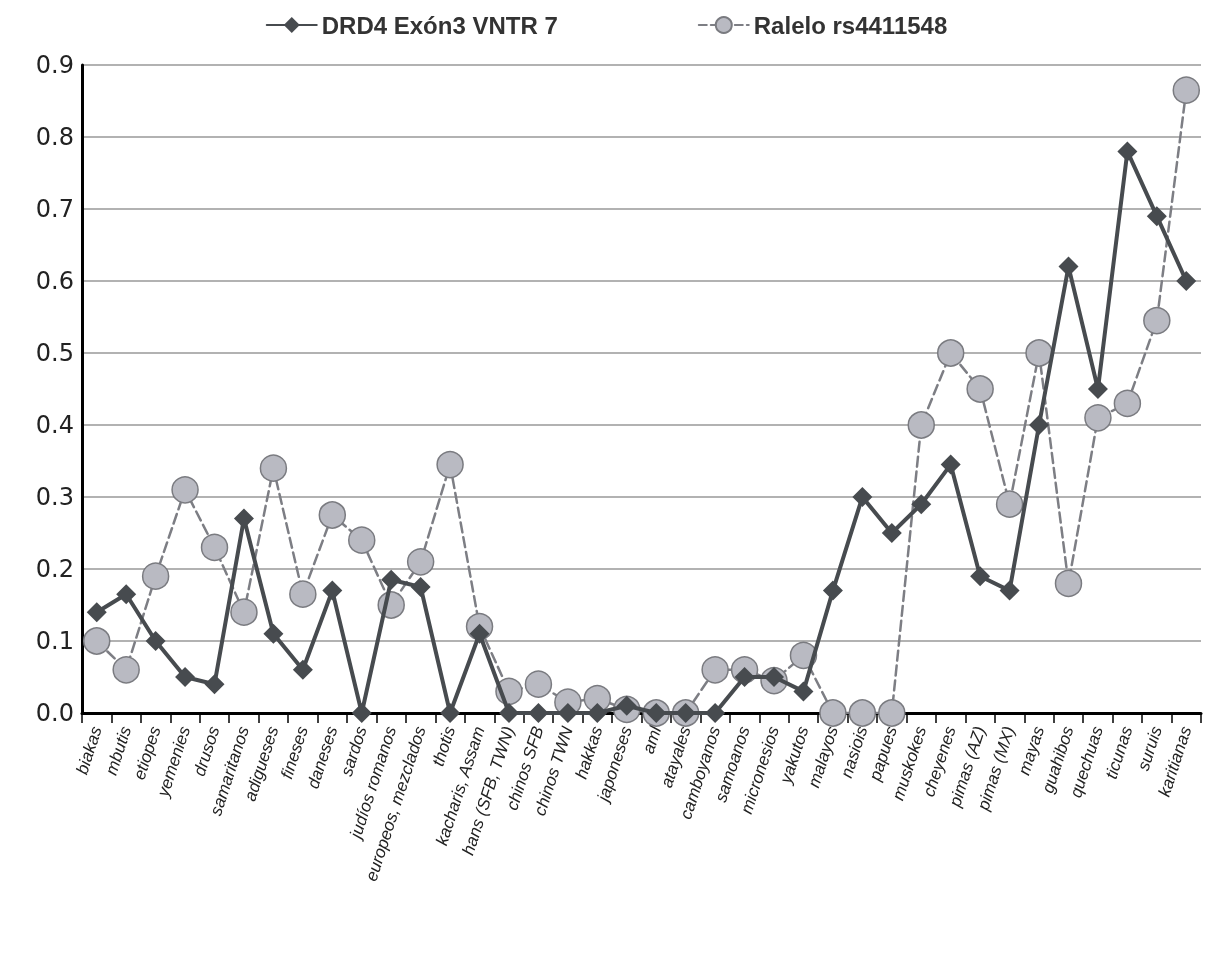 This screenshot has width=1213, height=967. Describe the element at coordinates (439, 25) in the screenshot. I see `legend-label: DRD4 Exón3 VNTR 7` at that location.